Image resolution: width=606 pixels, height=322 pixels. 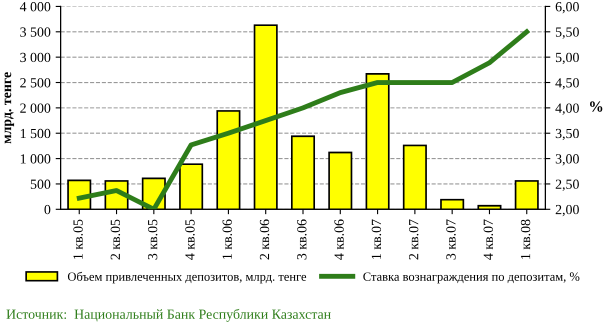 What do you see at coordinates (567, 210) in the screenshot?
I see `y2-tick-label: 2,00` at bounding box center [567, 210].